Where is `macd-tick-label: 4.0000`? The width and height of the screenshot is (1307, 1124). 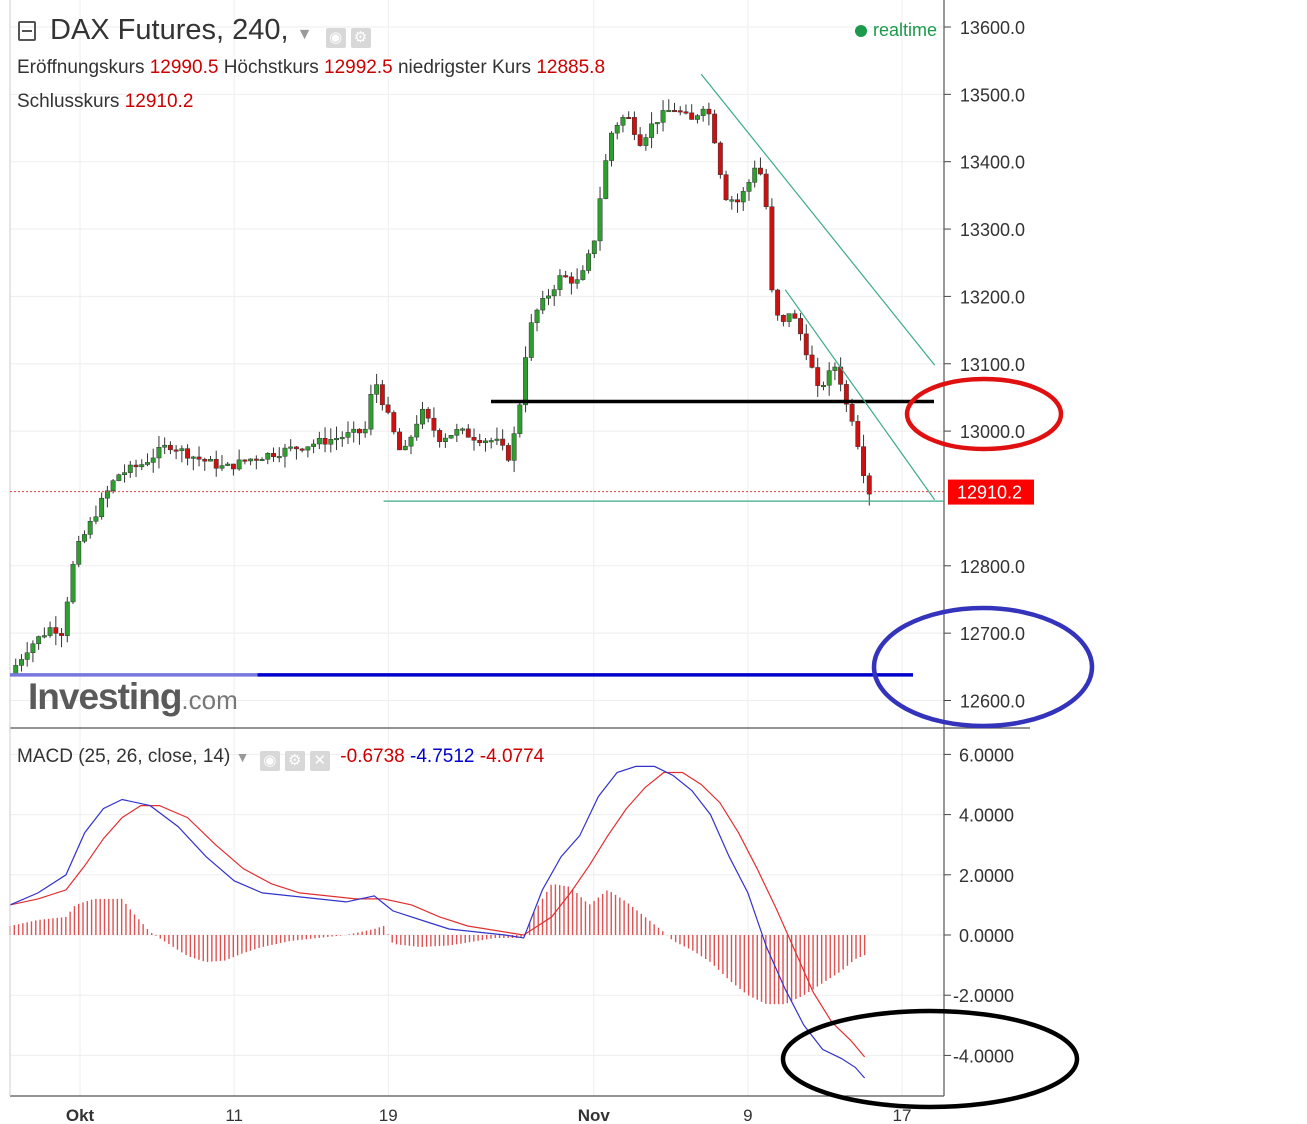
macd-tick-label: 4.0000 is located at coordinates (986, 816).